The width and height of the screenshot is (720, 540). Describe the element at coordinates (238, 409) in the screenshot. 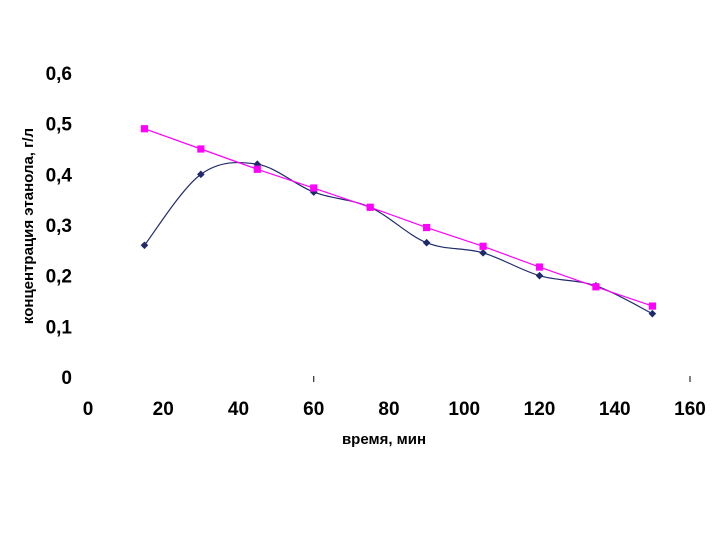

I see `x-tick-label: 40` at that location.